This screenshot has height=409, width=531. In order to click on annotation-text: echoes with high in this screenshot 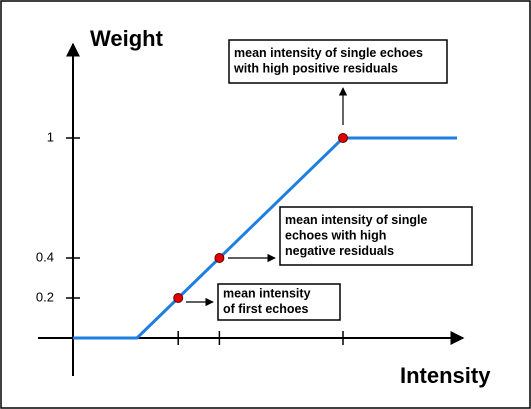, I will do `click(335, 235)`.